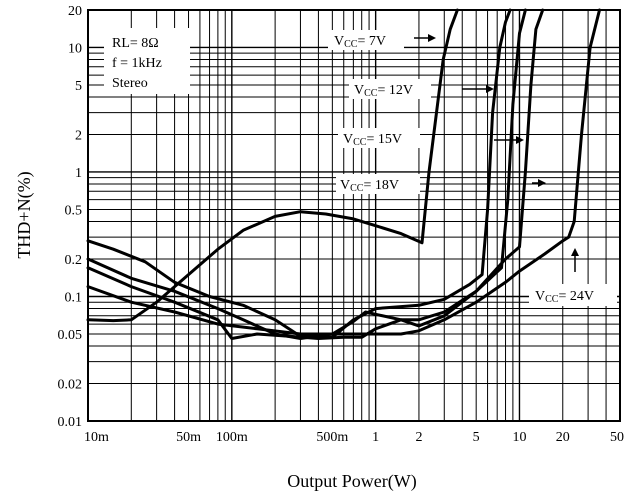 Image resolution: width=637 pixels, height=498 pixels. What do you see at coordinates (383, 91) in the screenshot?
I see `annotation-vcc-12v: VCC= 12V` at bounding box center [383, 91].